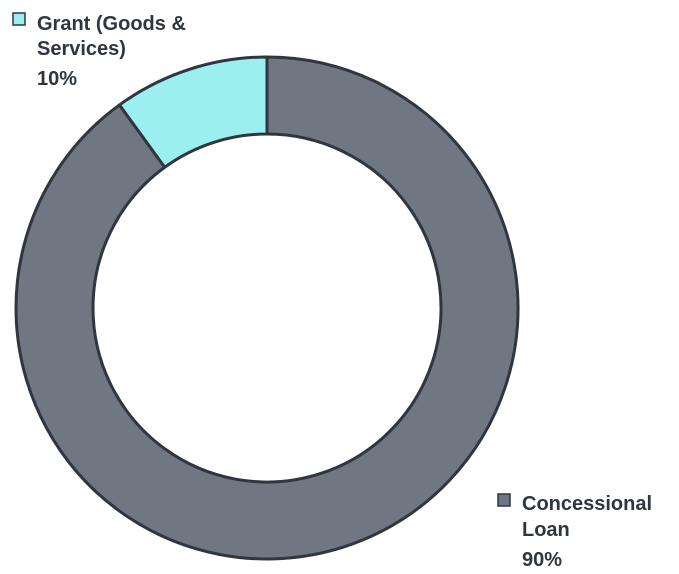  I want to click on label-grant-value: 10%, so click(57, 79).